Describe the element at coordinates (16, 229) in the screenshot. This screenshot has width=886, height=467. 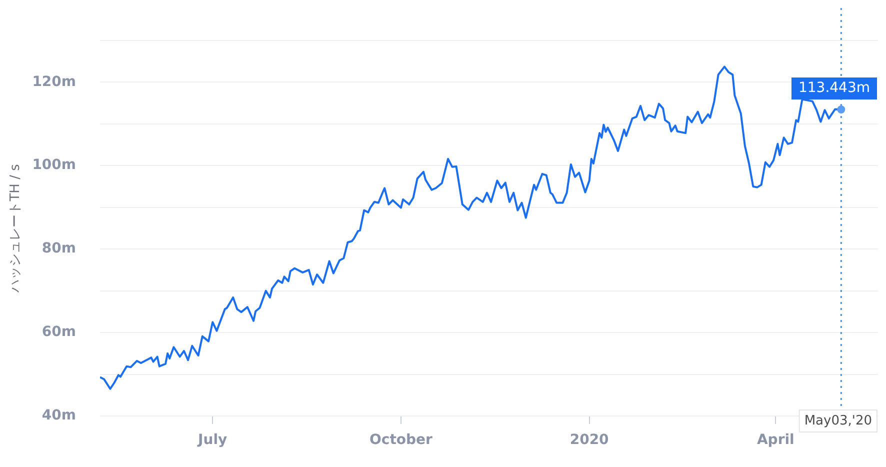
I see `y-axis-title: ハッシュレートTH / s` at that location.